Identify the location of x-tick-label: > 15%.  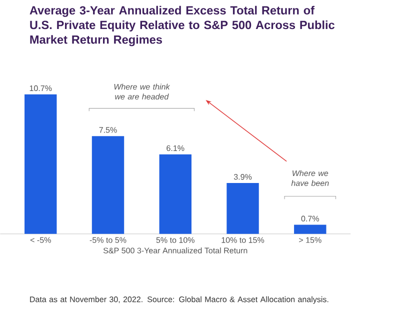
(310, 240).